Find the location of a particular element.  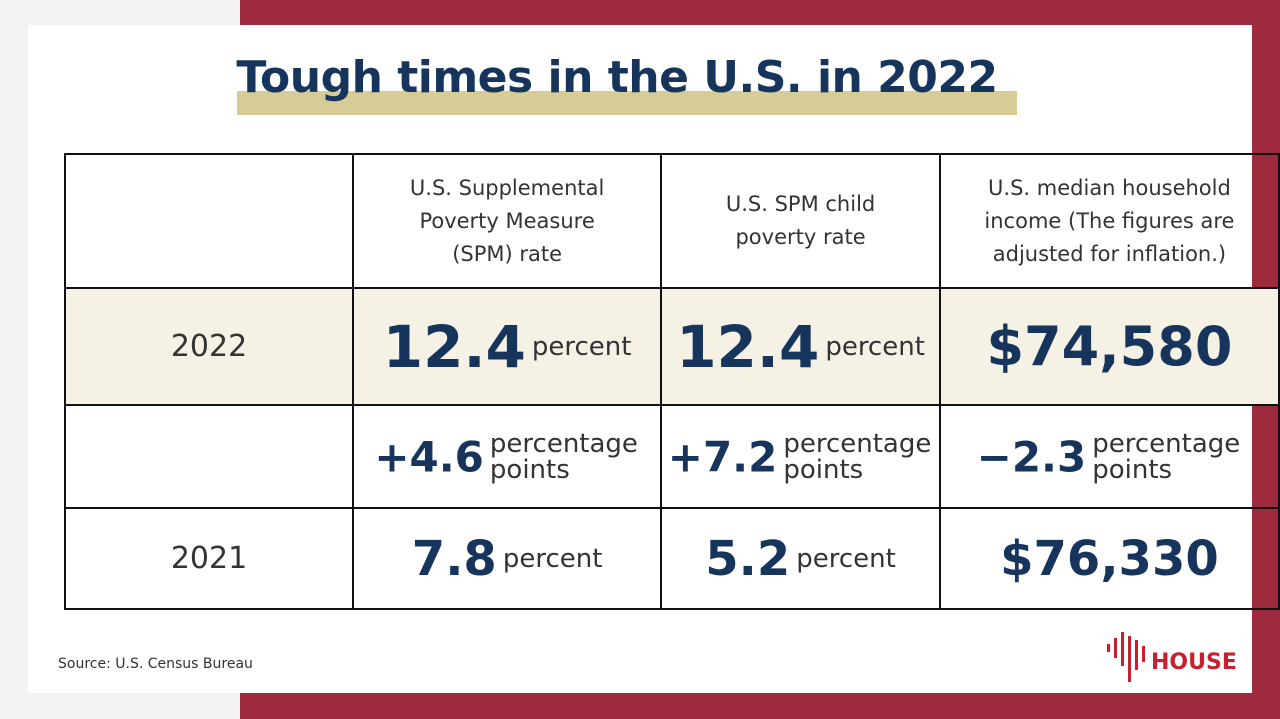

data-cell: +4.6 percentage points is located at coordinates (507, 456).